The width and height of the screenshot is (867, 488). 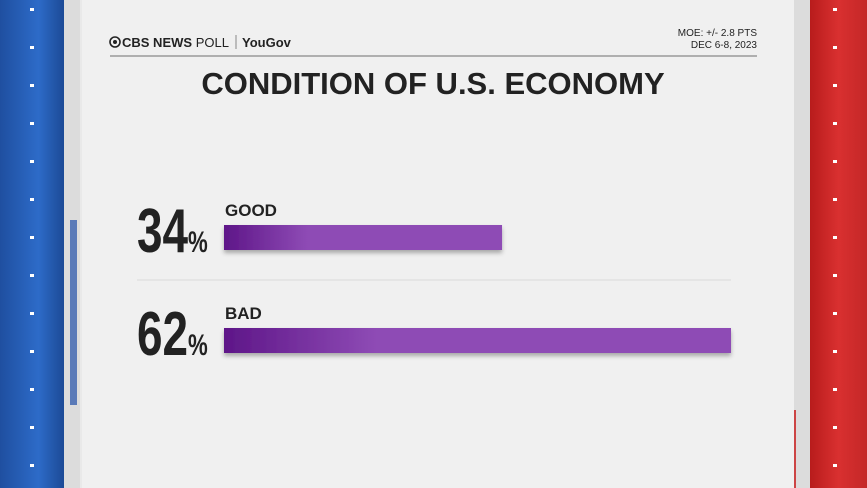 I want to click on value-label-group: 34%, so click(x=172, y=230).